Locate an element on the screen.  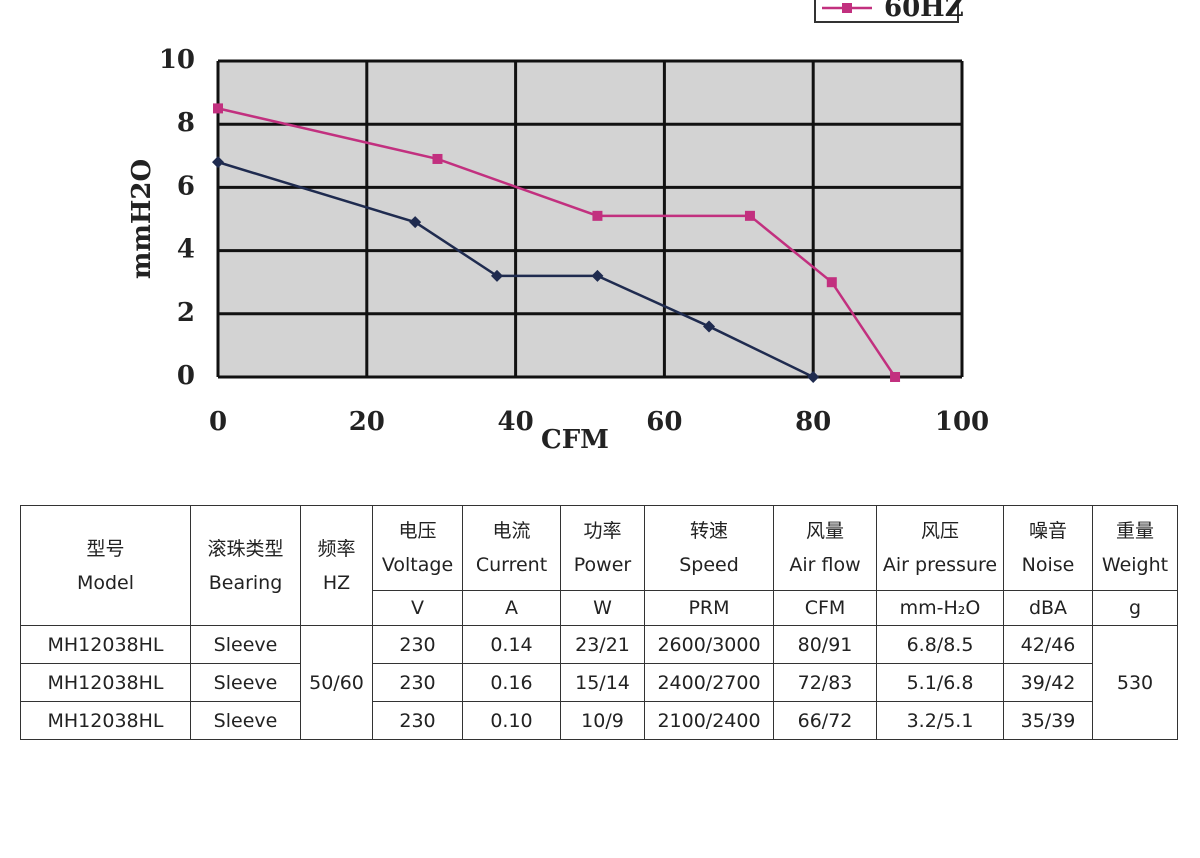
header-cell: 风压 Air pressure is located at coordinates (940, 548).